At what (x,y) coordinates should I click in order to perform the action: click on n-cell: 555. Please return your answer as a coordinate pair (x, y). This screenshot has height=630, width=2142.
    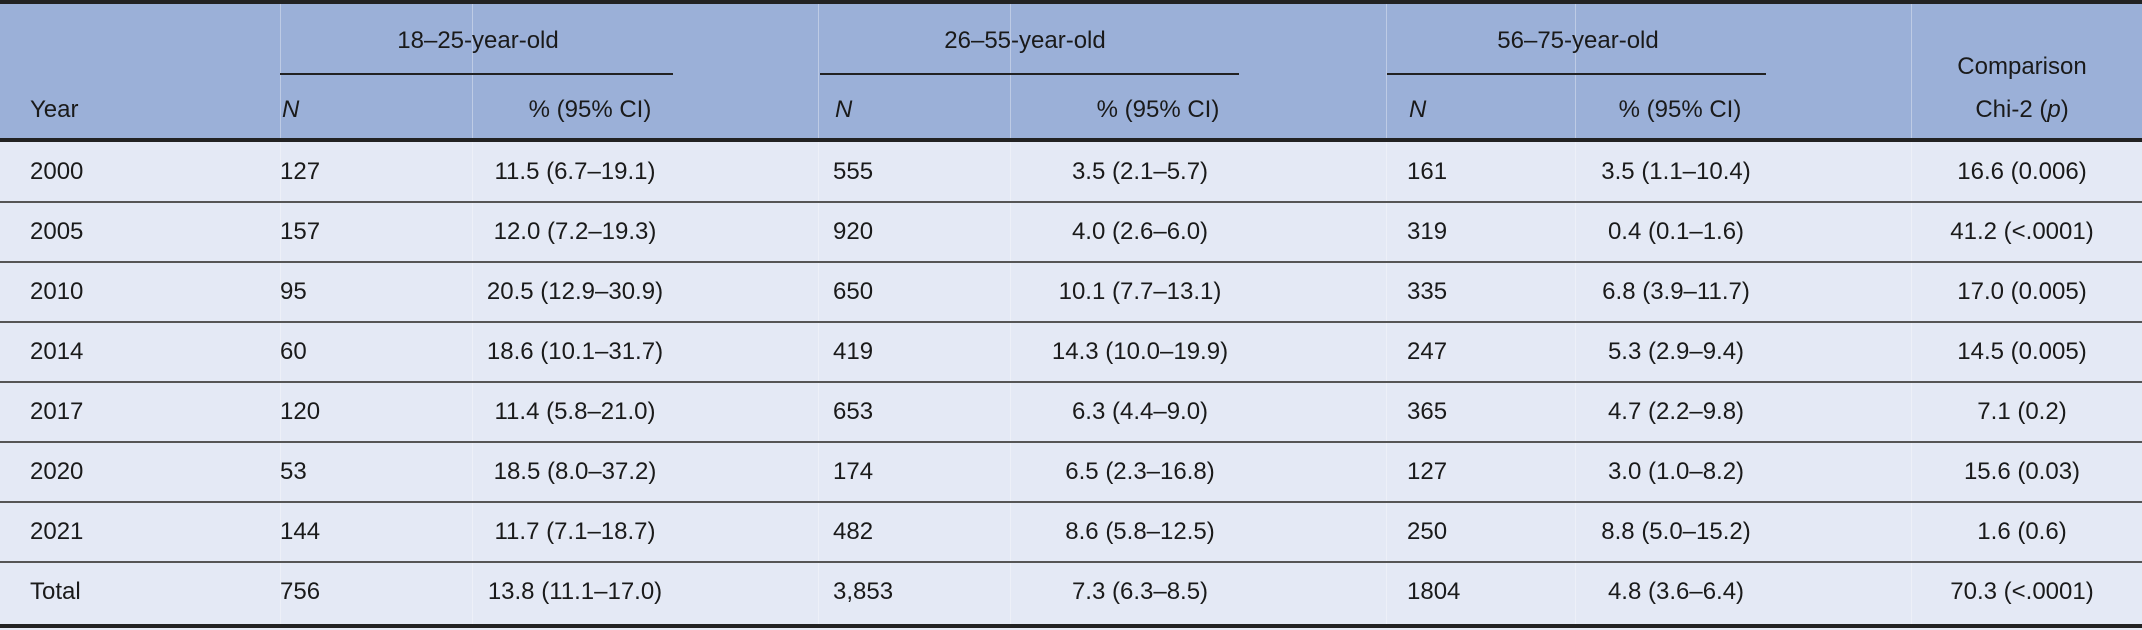
    Looking at the image, I should click on (853, 171).